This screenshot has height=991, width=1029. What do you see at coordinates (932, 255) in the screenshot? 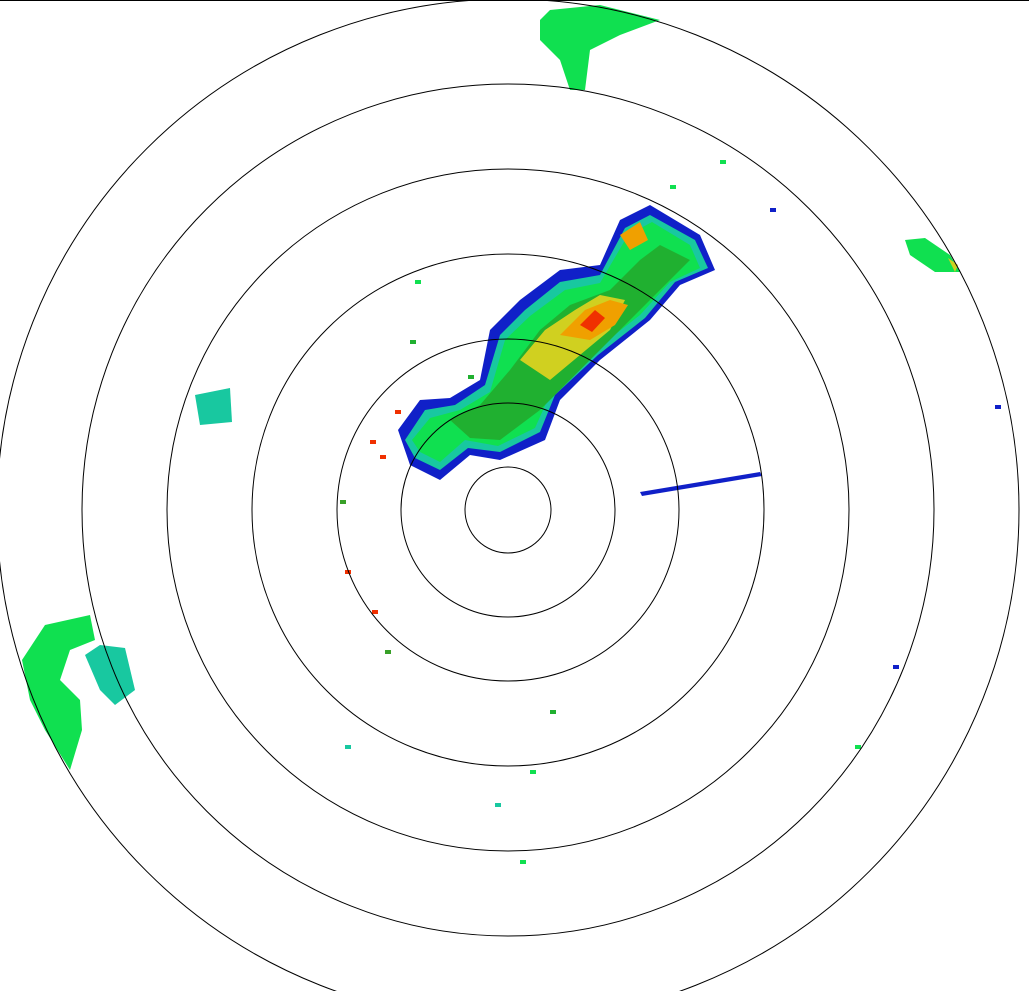
I see `echo-east-edge` at bounding box center [932, 255].